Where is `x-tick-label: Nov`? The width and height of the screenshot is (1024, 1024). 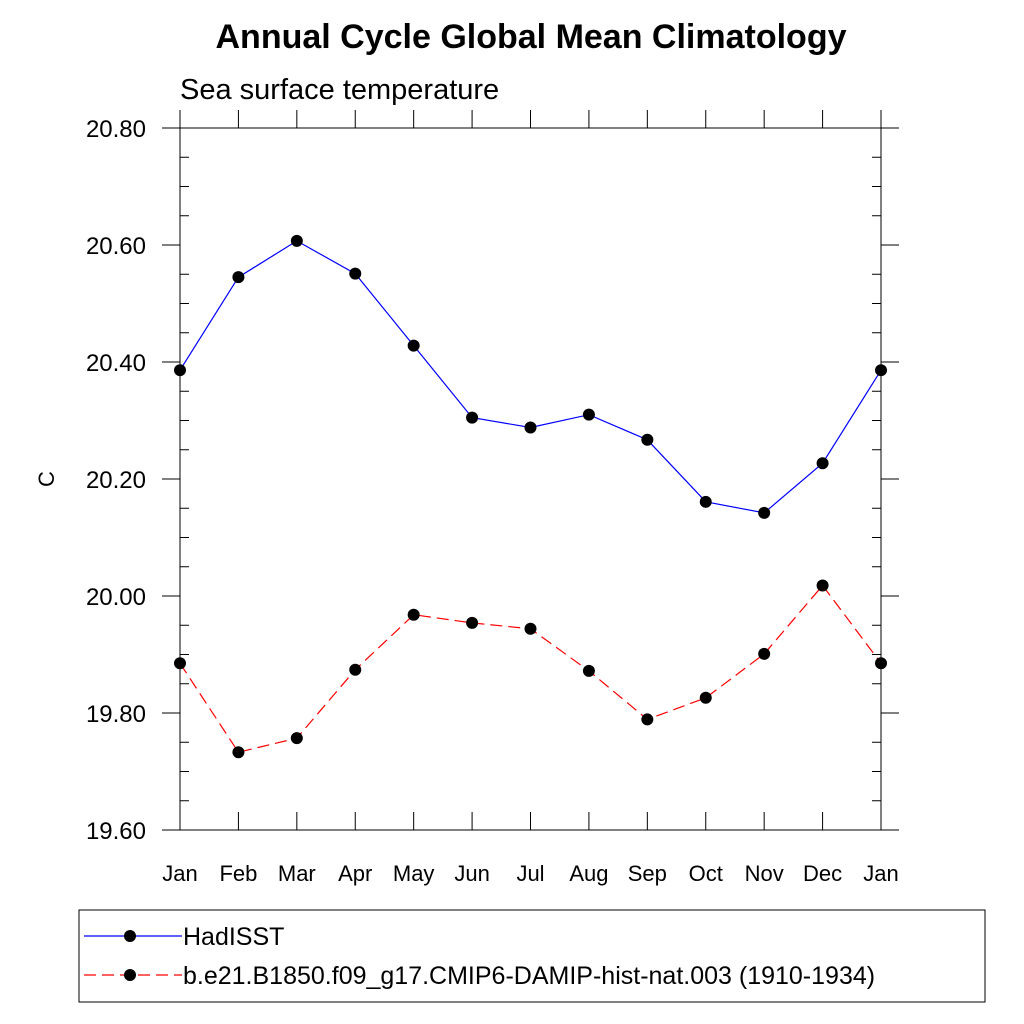
x-tick-label: Nov is located at coordinates (764, 873).